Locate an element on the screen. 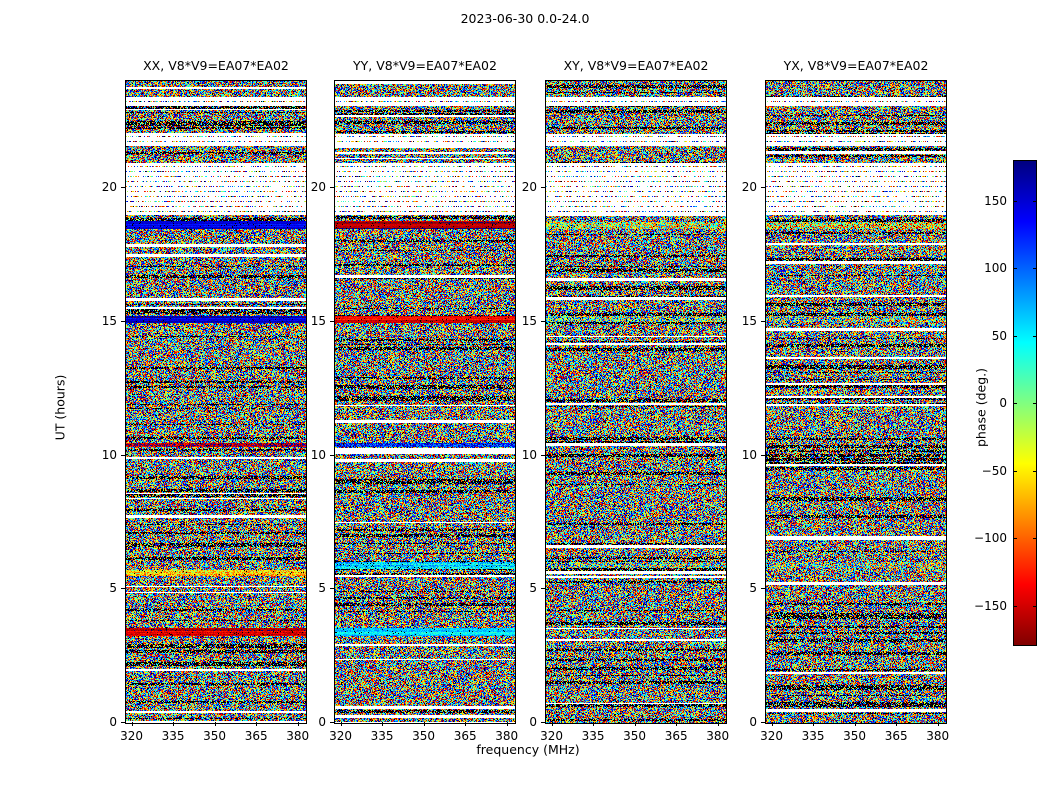 This screenshot has height=800, width=1050. panel-xx: XX, V8*V9=EA07*EA02 is located at coordinates (216, 391).